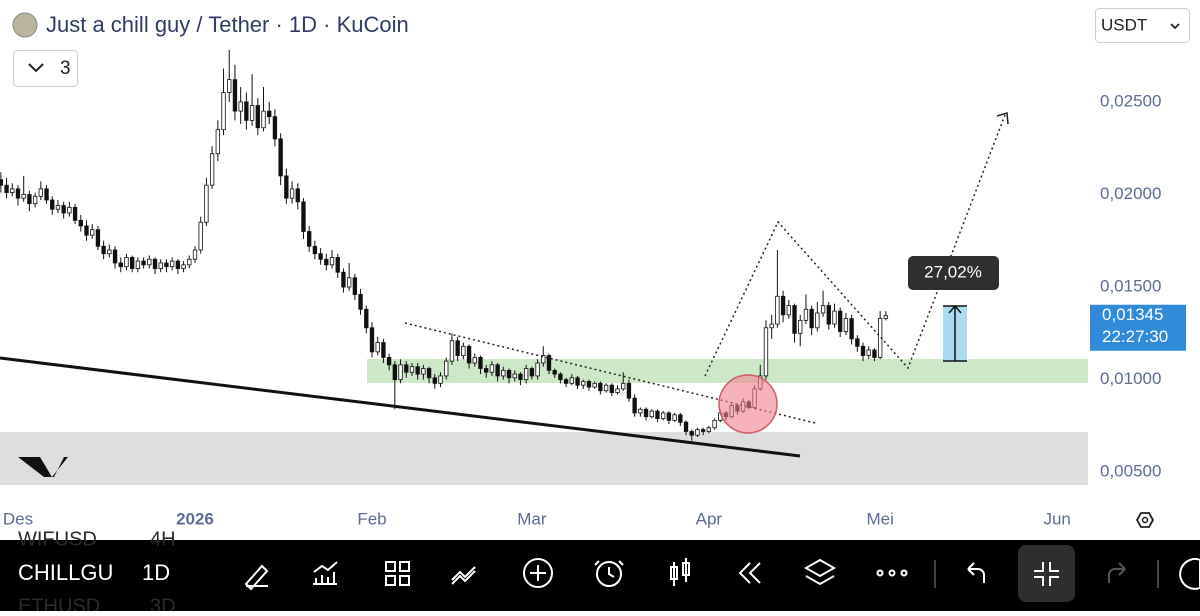 This screenshot has width=1200, height=616. What do you see at coordinates (855, 245) in the screenshot?
I see `projection-path` at bounding box center [855, 245].